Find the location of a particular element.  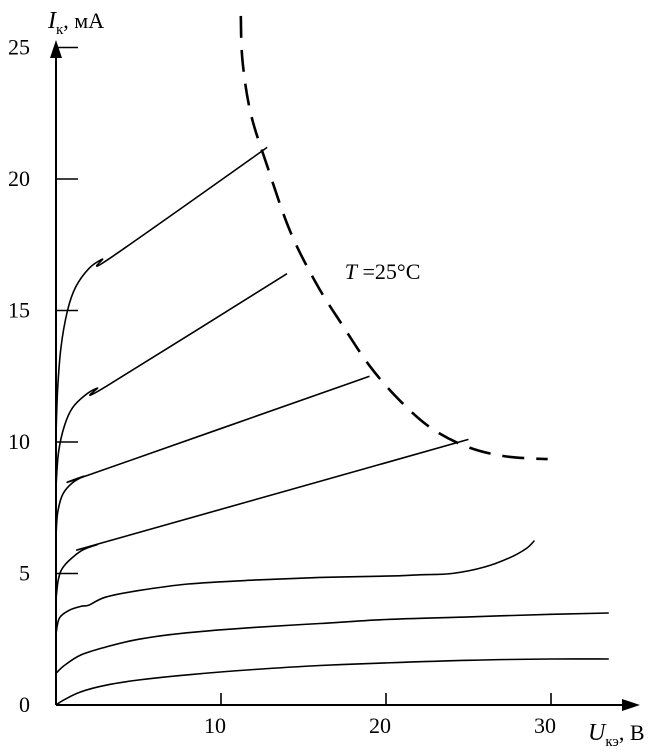

y-tick-label: 5 is located at coordinates (24, 573).